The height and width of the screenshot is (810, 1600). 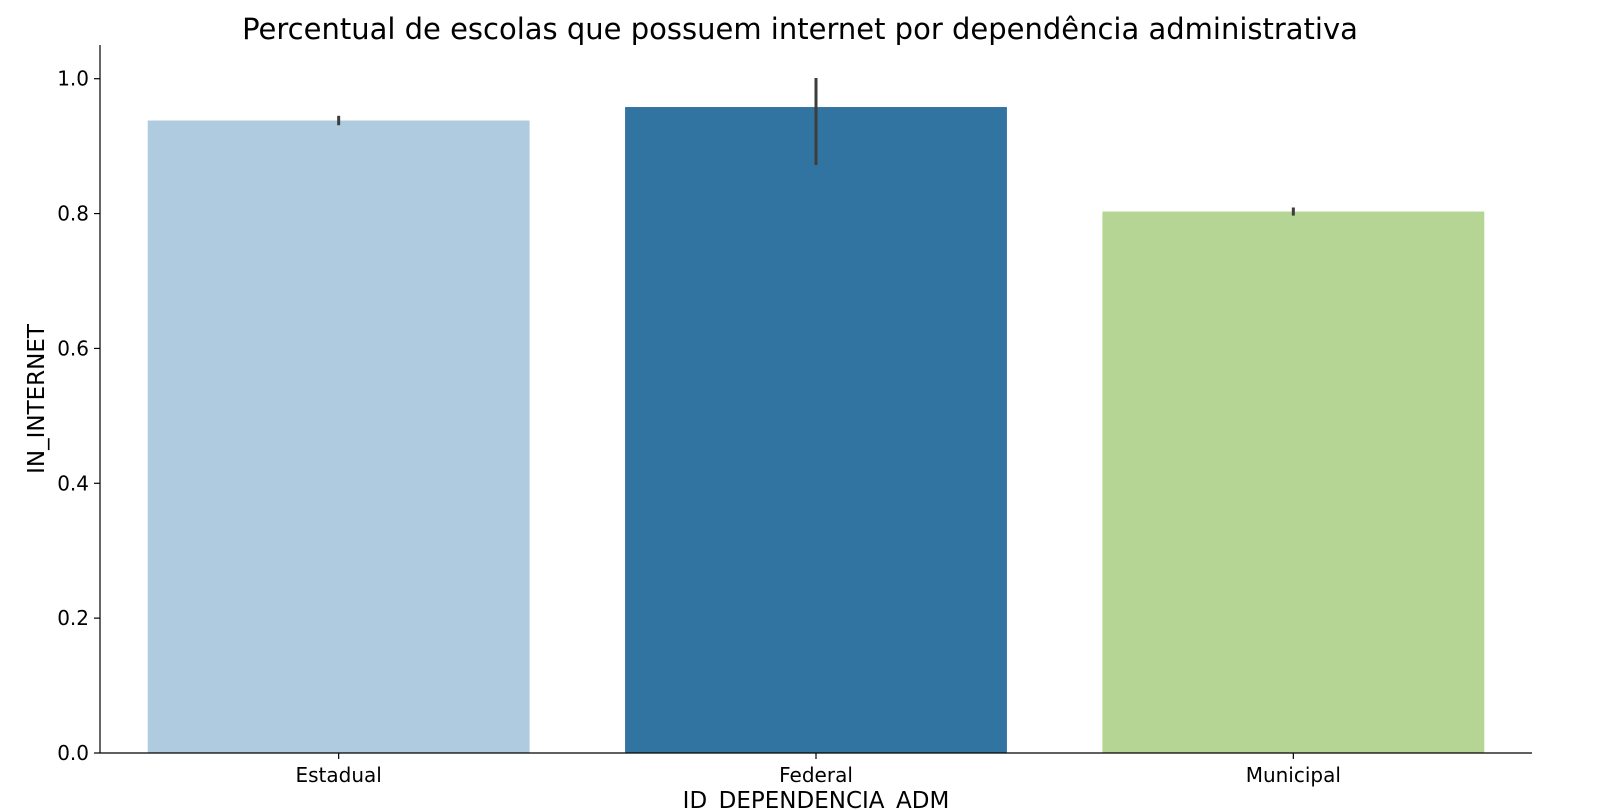 I want to click on y-tick-label: 0.0, so click(x=73, y=753).